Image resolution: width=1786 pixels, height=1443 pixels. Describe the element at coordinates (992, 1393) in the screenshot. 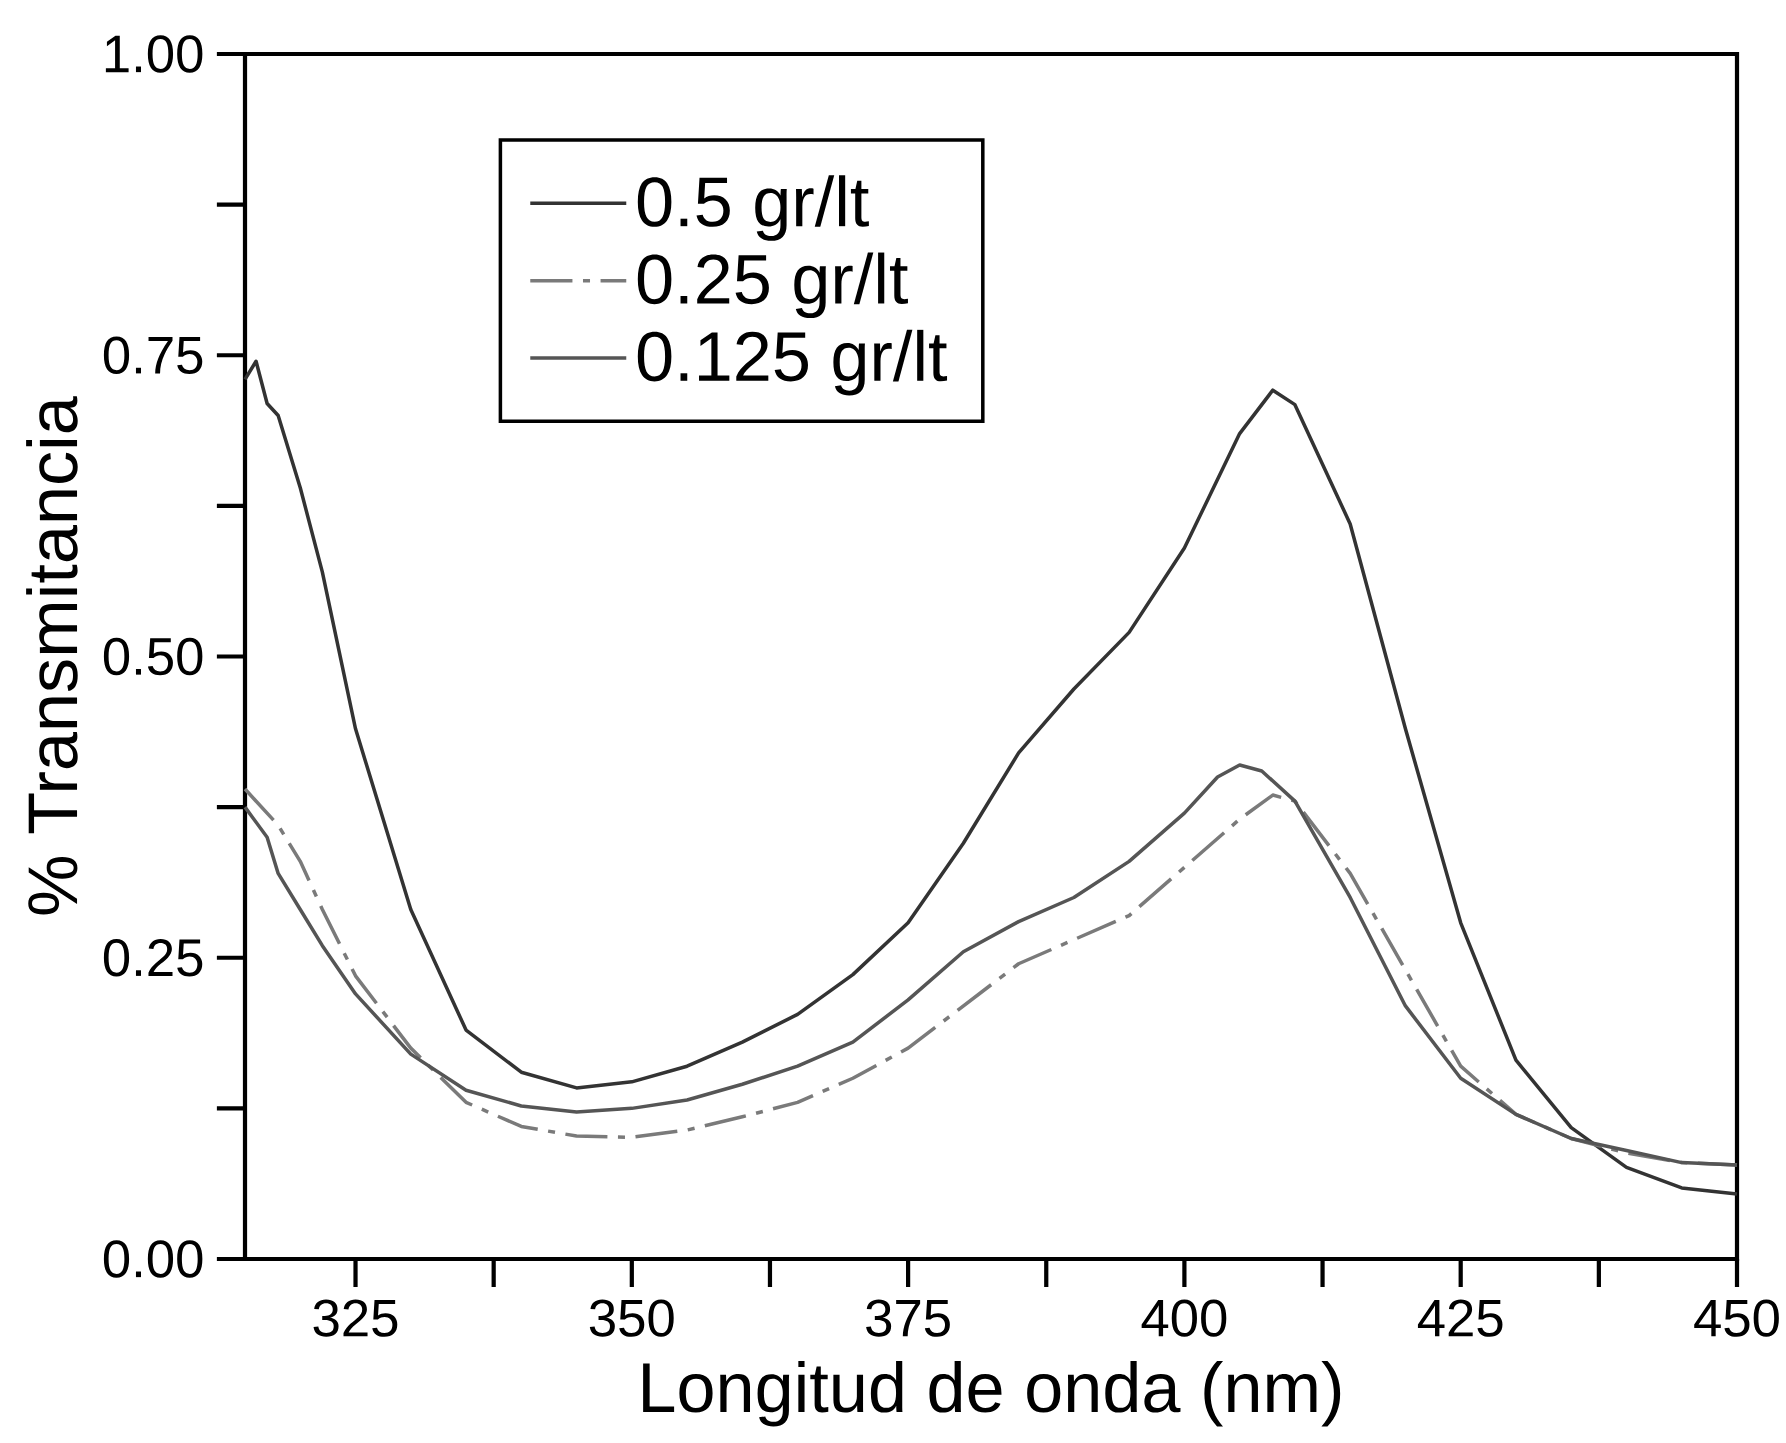

I see `x-axis-title: Longitud de onda (nm)` at that location.